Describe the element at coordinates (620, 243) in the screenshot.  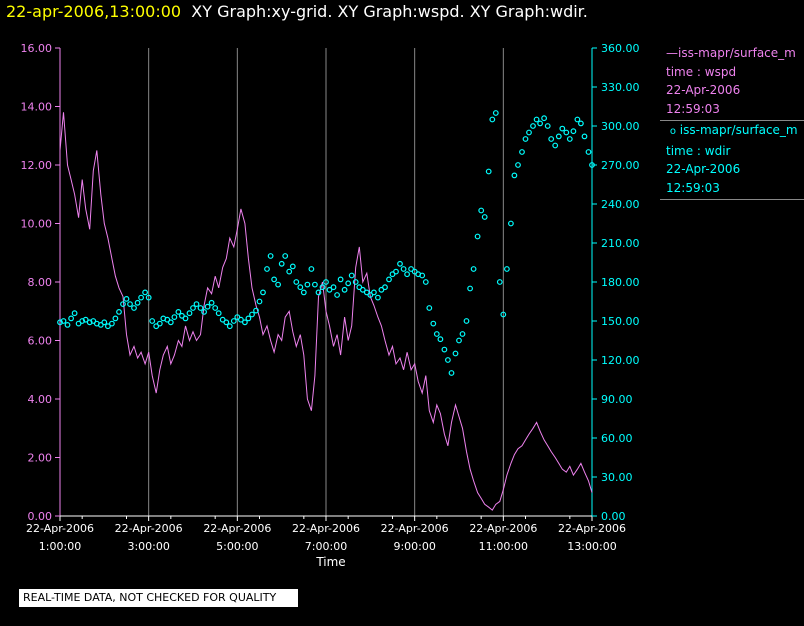
I see `y-right-tick-label: 210.00` at that location.